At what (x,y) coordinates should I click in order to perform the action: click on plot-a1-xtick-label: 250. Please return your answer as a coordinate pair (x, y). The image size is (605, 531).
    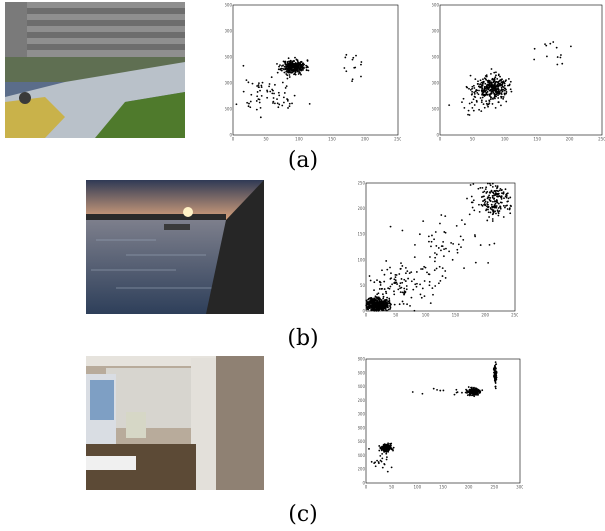
    Looking at the image, I should click on (397, 139).